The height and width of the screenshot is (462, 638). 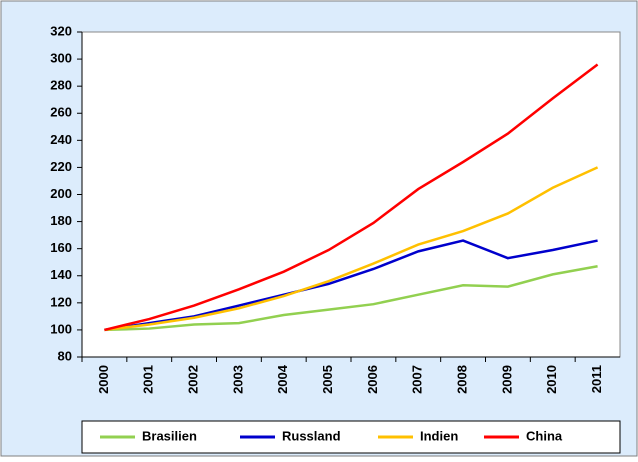 I want to click on y-tick-label: 220, so click(x=61, y=166).